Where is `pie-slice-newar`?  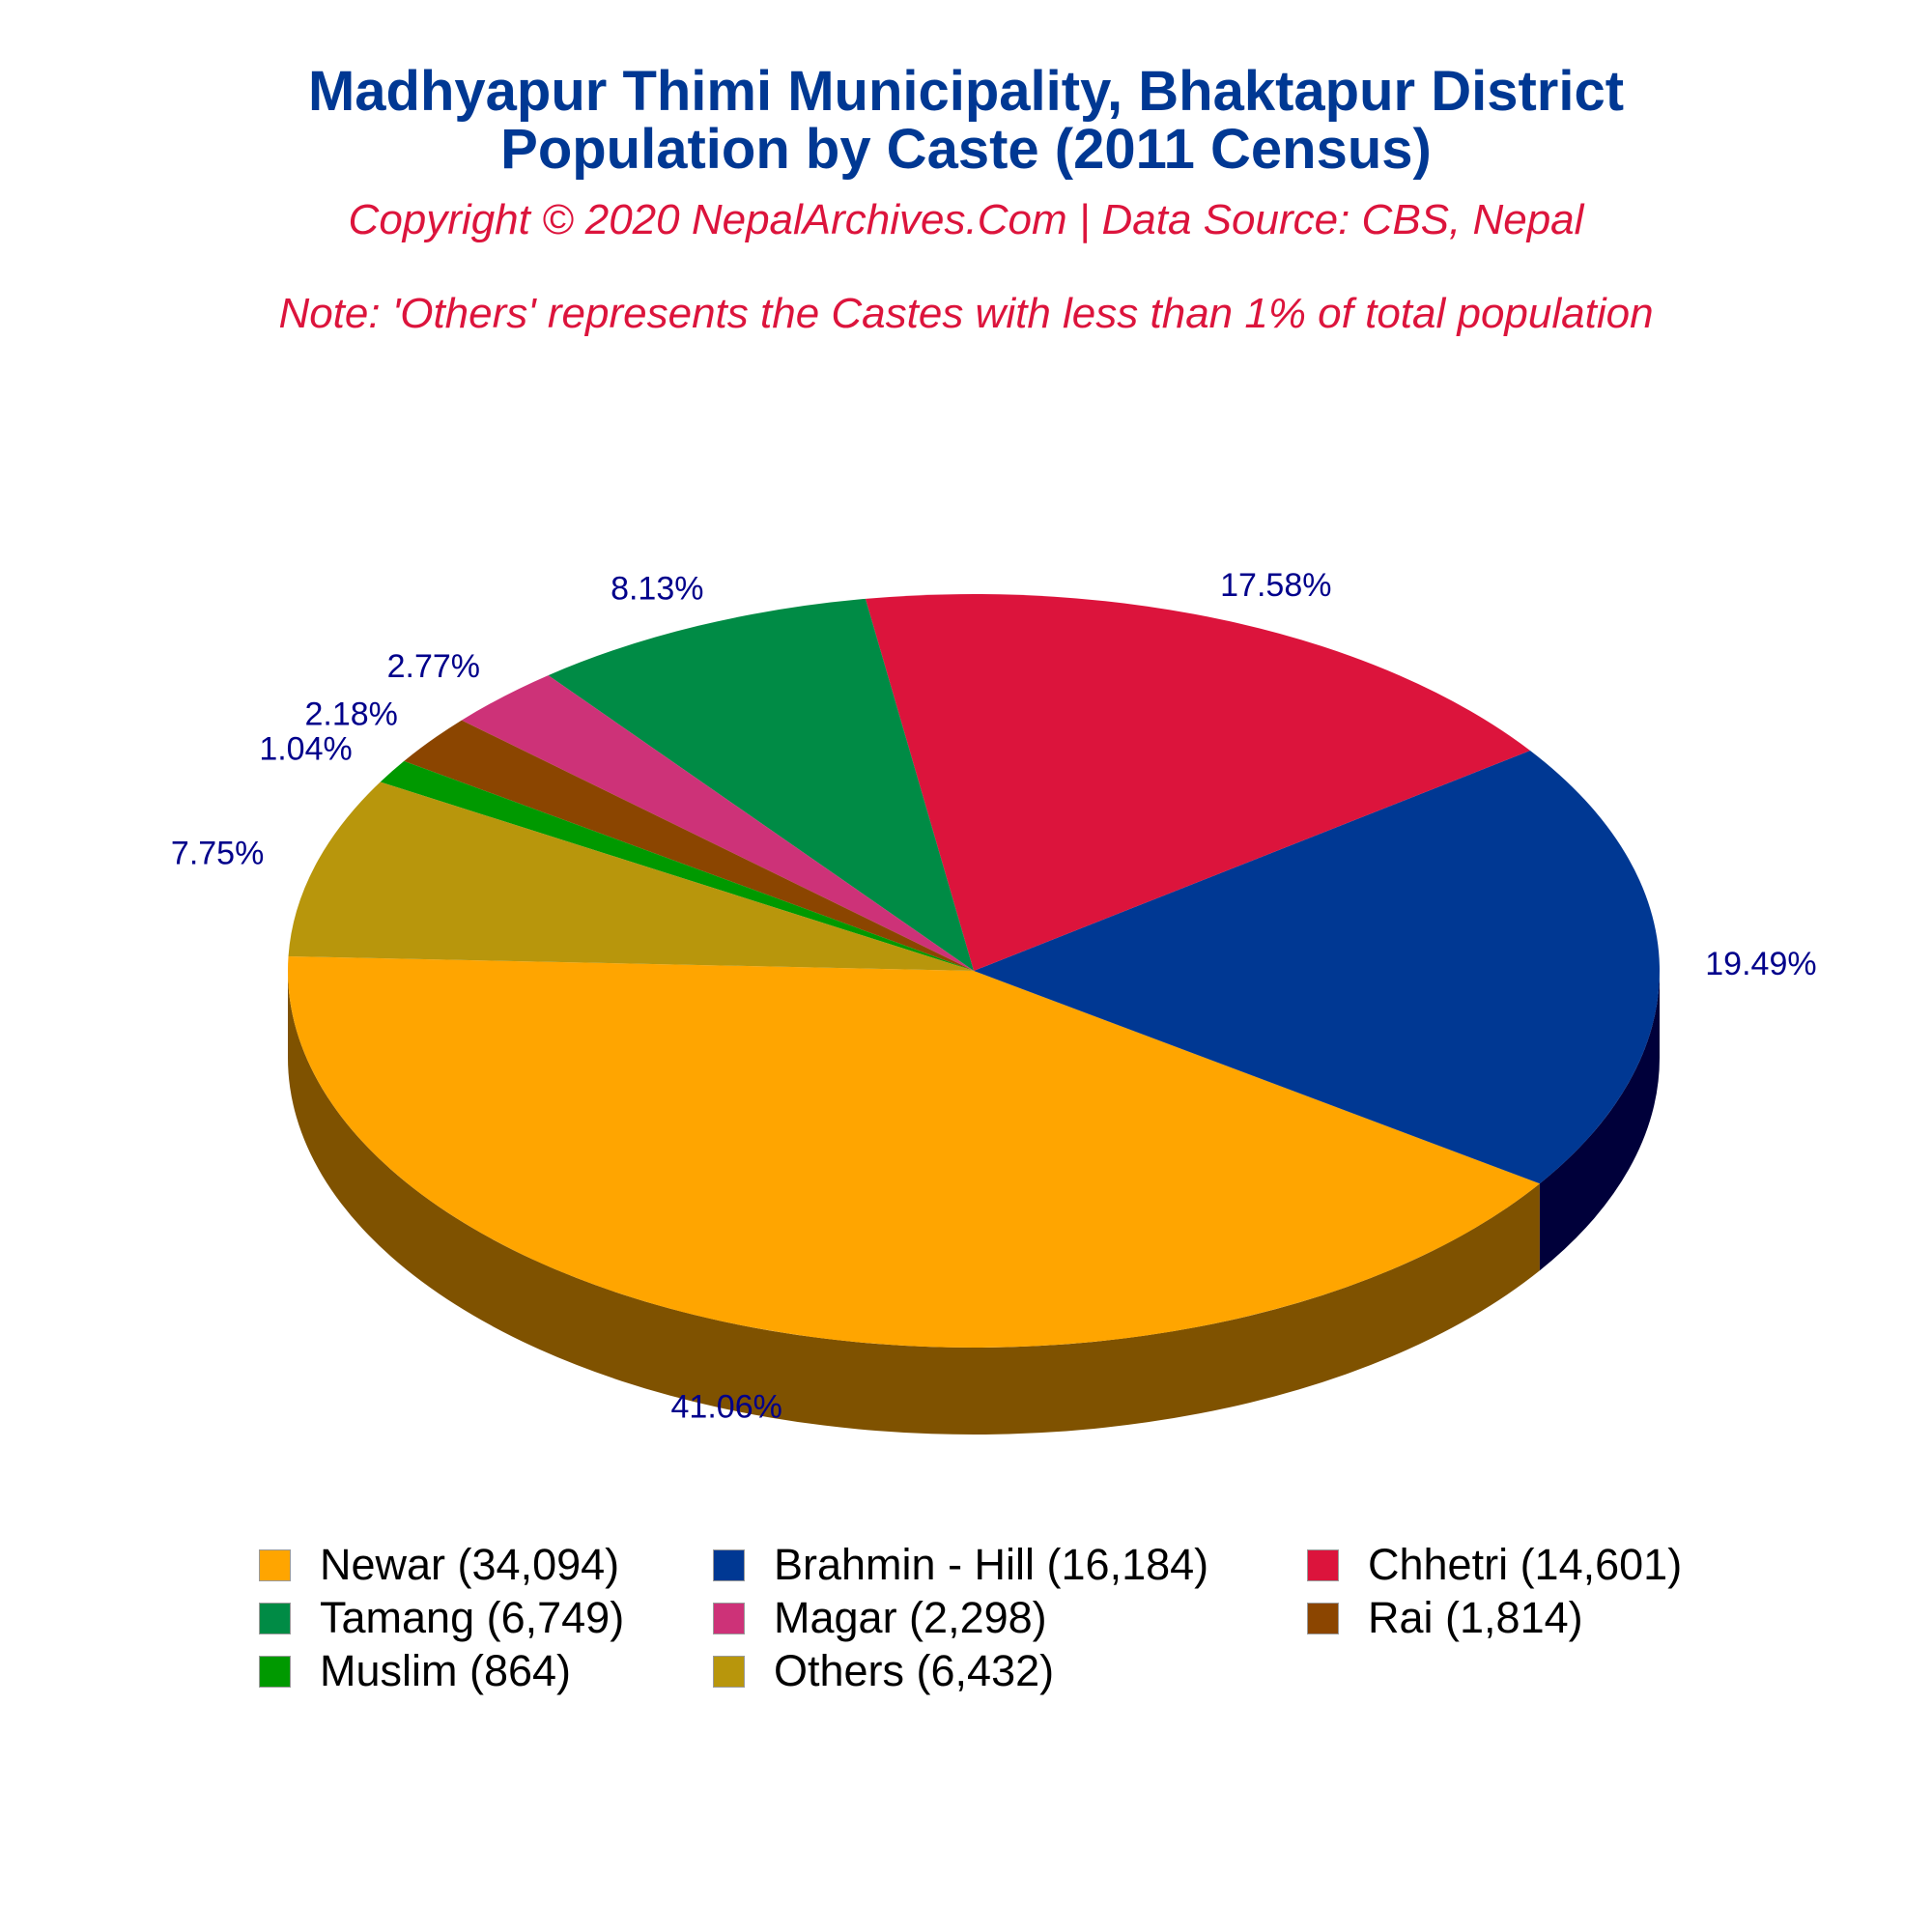 pie-slice-newar is located at coordinates (913, 1152).